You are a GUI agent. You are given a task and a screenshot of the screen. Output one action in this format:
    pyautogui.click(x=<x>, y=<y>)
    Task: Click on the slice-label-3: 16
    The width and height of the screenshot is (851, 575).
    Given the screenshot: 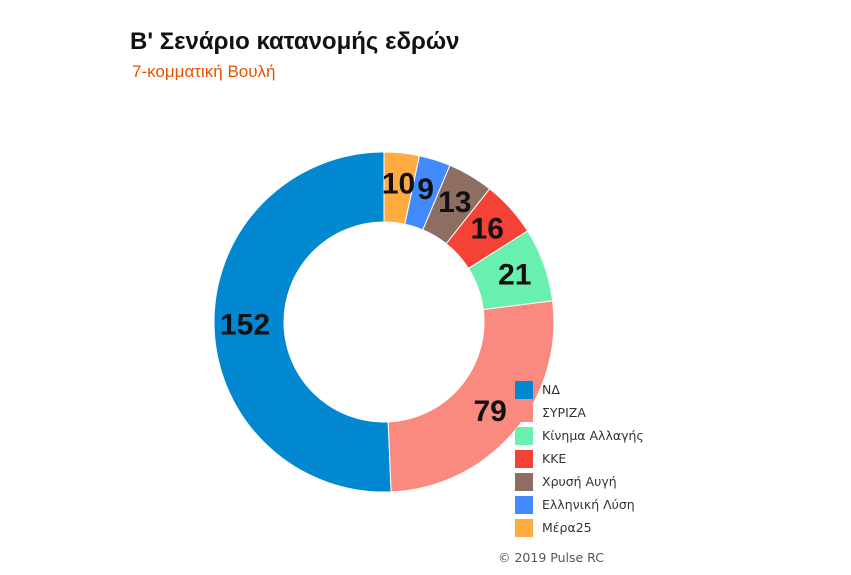 What is the action you would take?
    pyautogui.click(x=487, y=228)
    